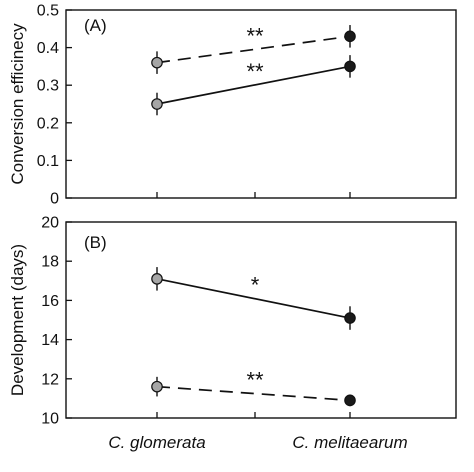 Image resolution: width=474 pixels, height=472 pixels. Describe the element at coordinates (253, 393) in the screenshot. I see `panel-b-series-1-line` at that location.